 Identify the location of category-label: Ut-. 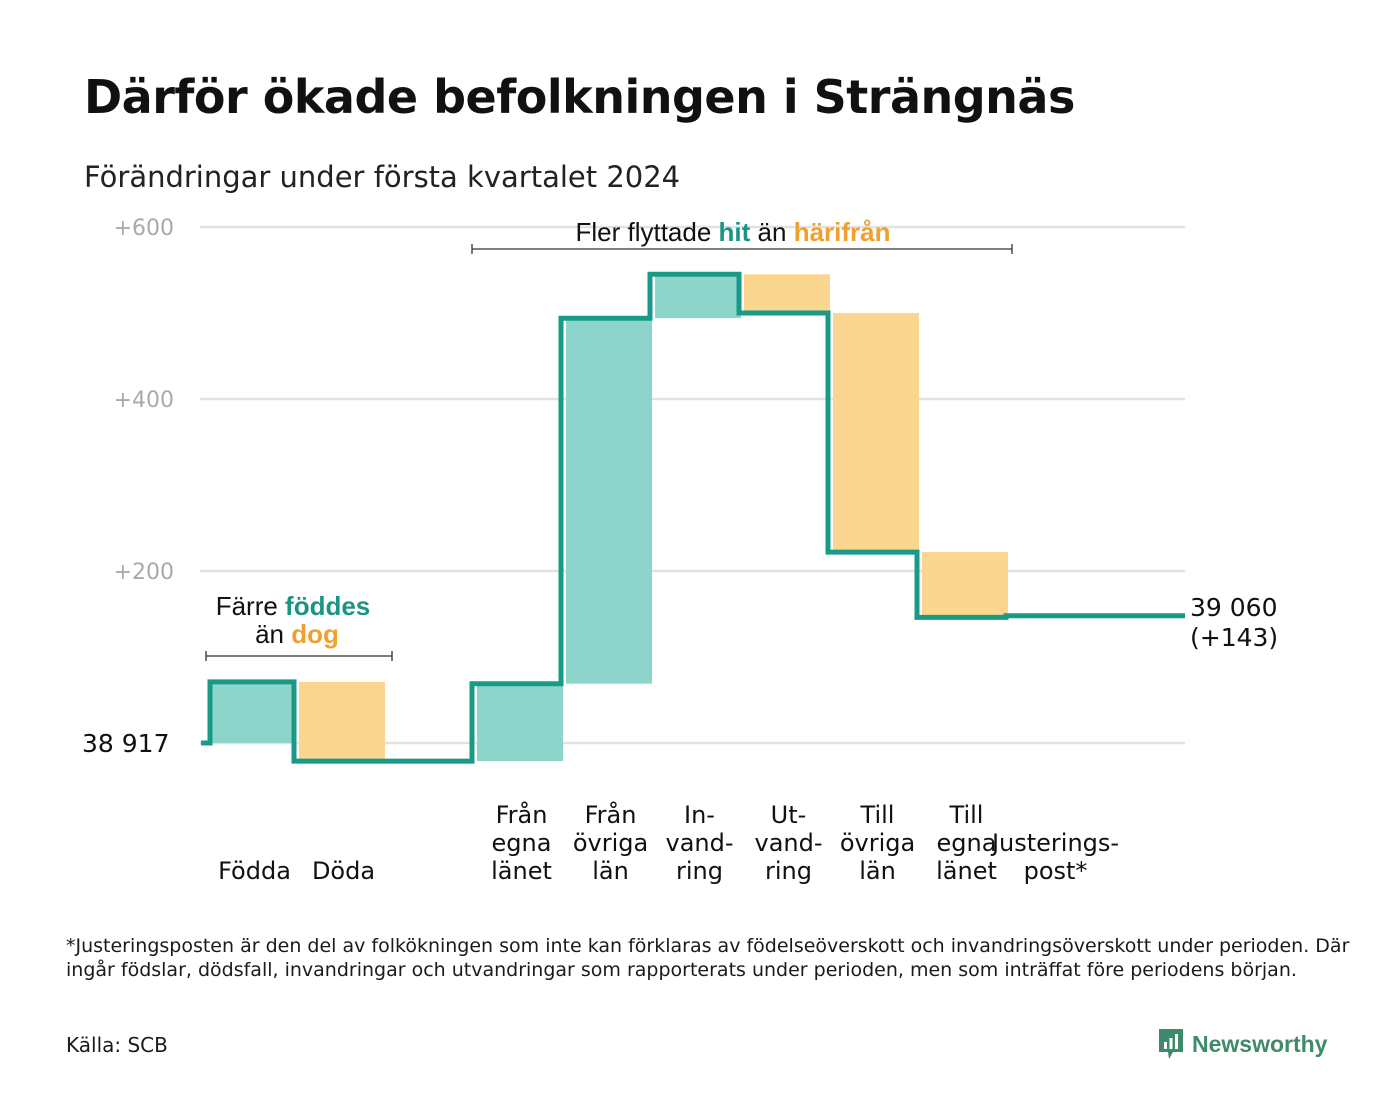
(789, 815).